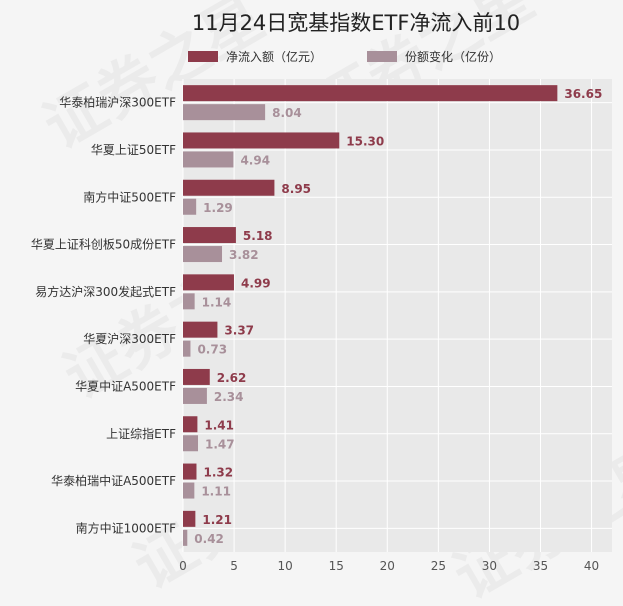 The height and width of the screenshot is (606, 623). I want to click on category-label: 华夏上证50ETF, so click(133, 150).